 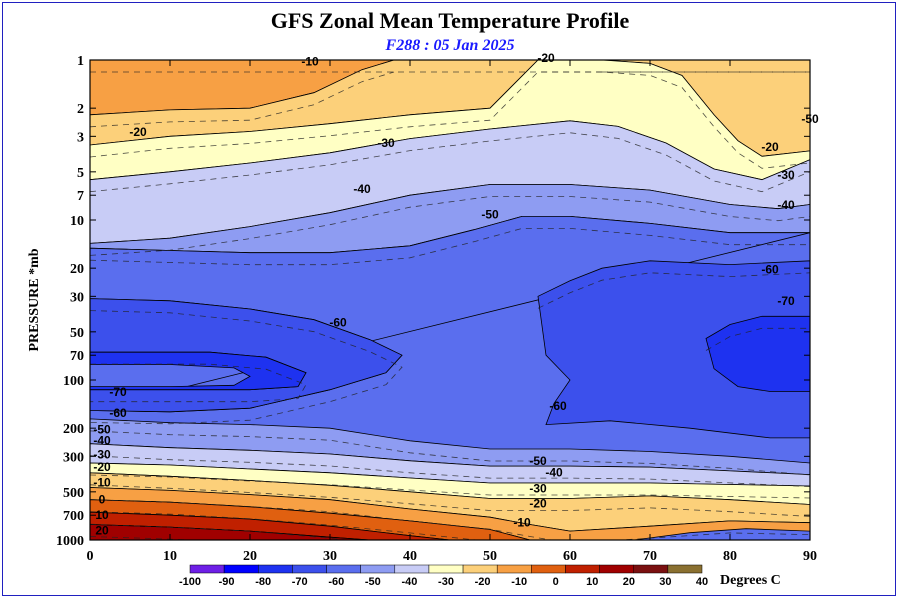 What do you see at coordinates (490, 556) in the screenshot?
I see `x-tick-label: 50` at bounding box center [490, 556].